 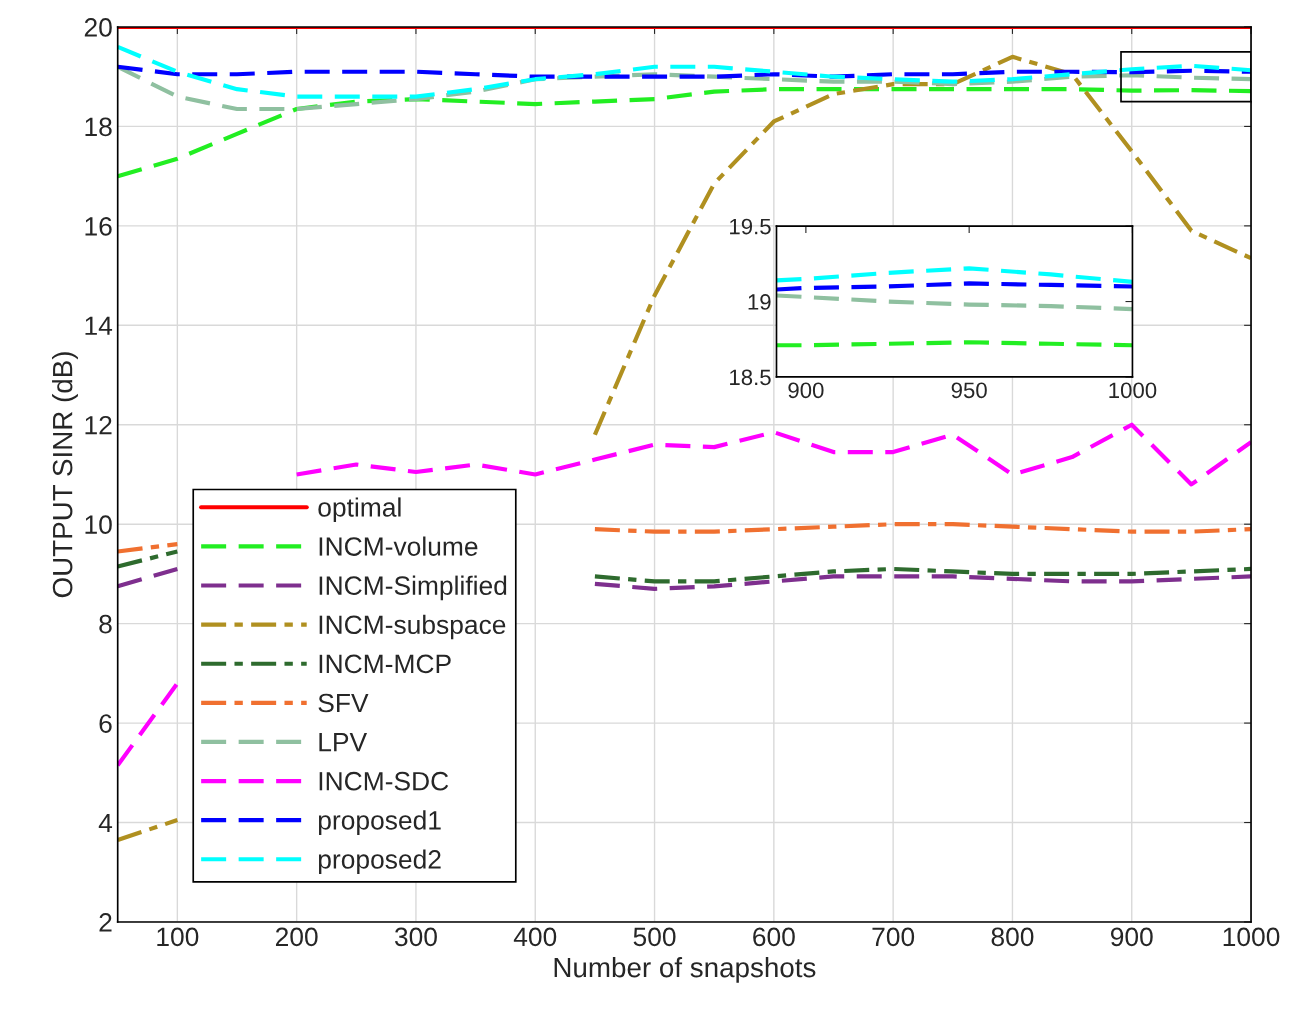 I want to click on y-tick-label: 10, so click(x=98, y=525).